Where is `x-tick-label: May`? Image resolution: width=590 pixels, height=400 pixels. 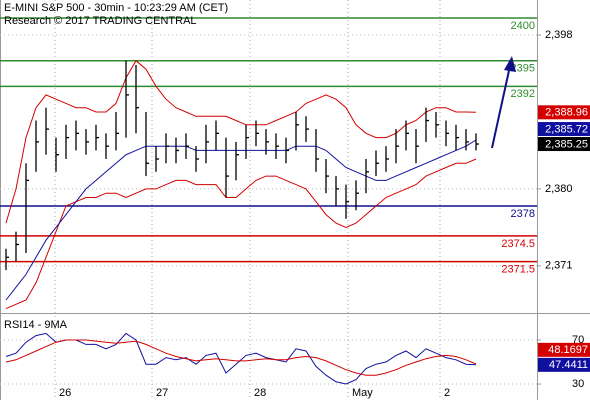 x-tick-label: May is located at coordinates (362, 393).